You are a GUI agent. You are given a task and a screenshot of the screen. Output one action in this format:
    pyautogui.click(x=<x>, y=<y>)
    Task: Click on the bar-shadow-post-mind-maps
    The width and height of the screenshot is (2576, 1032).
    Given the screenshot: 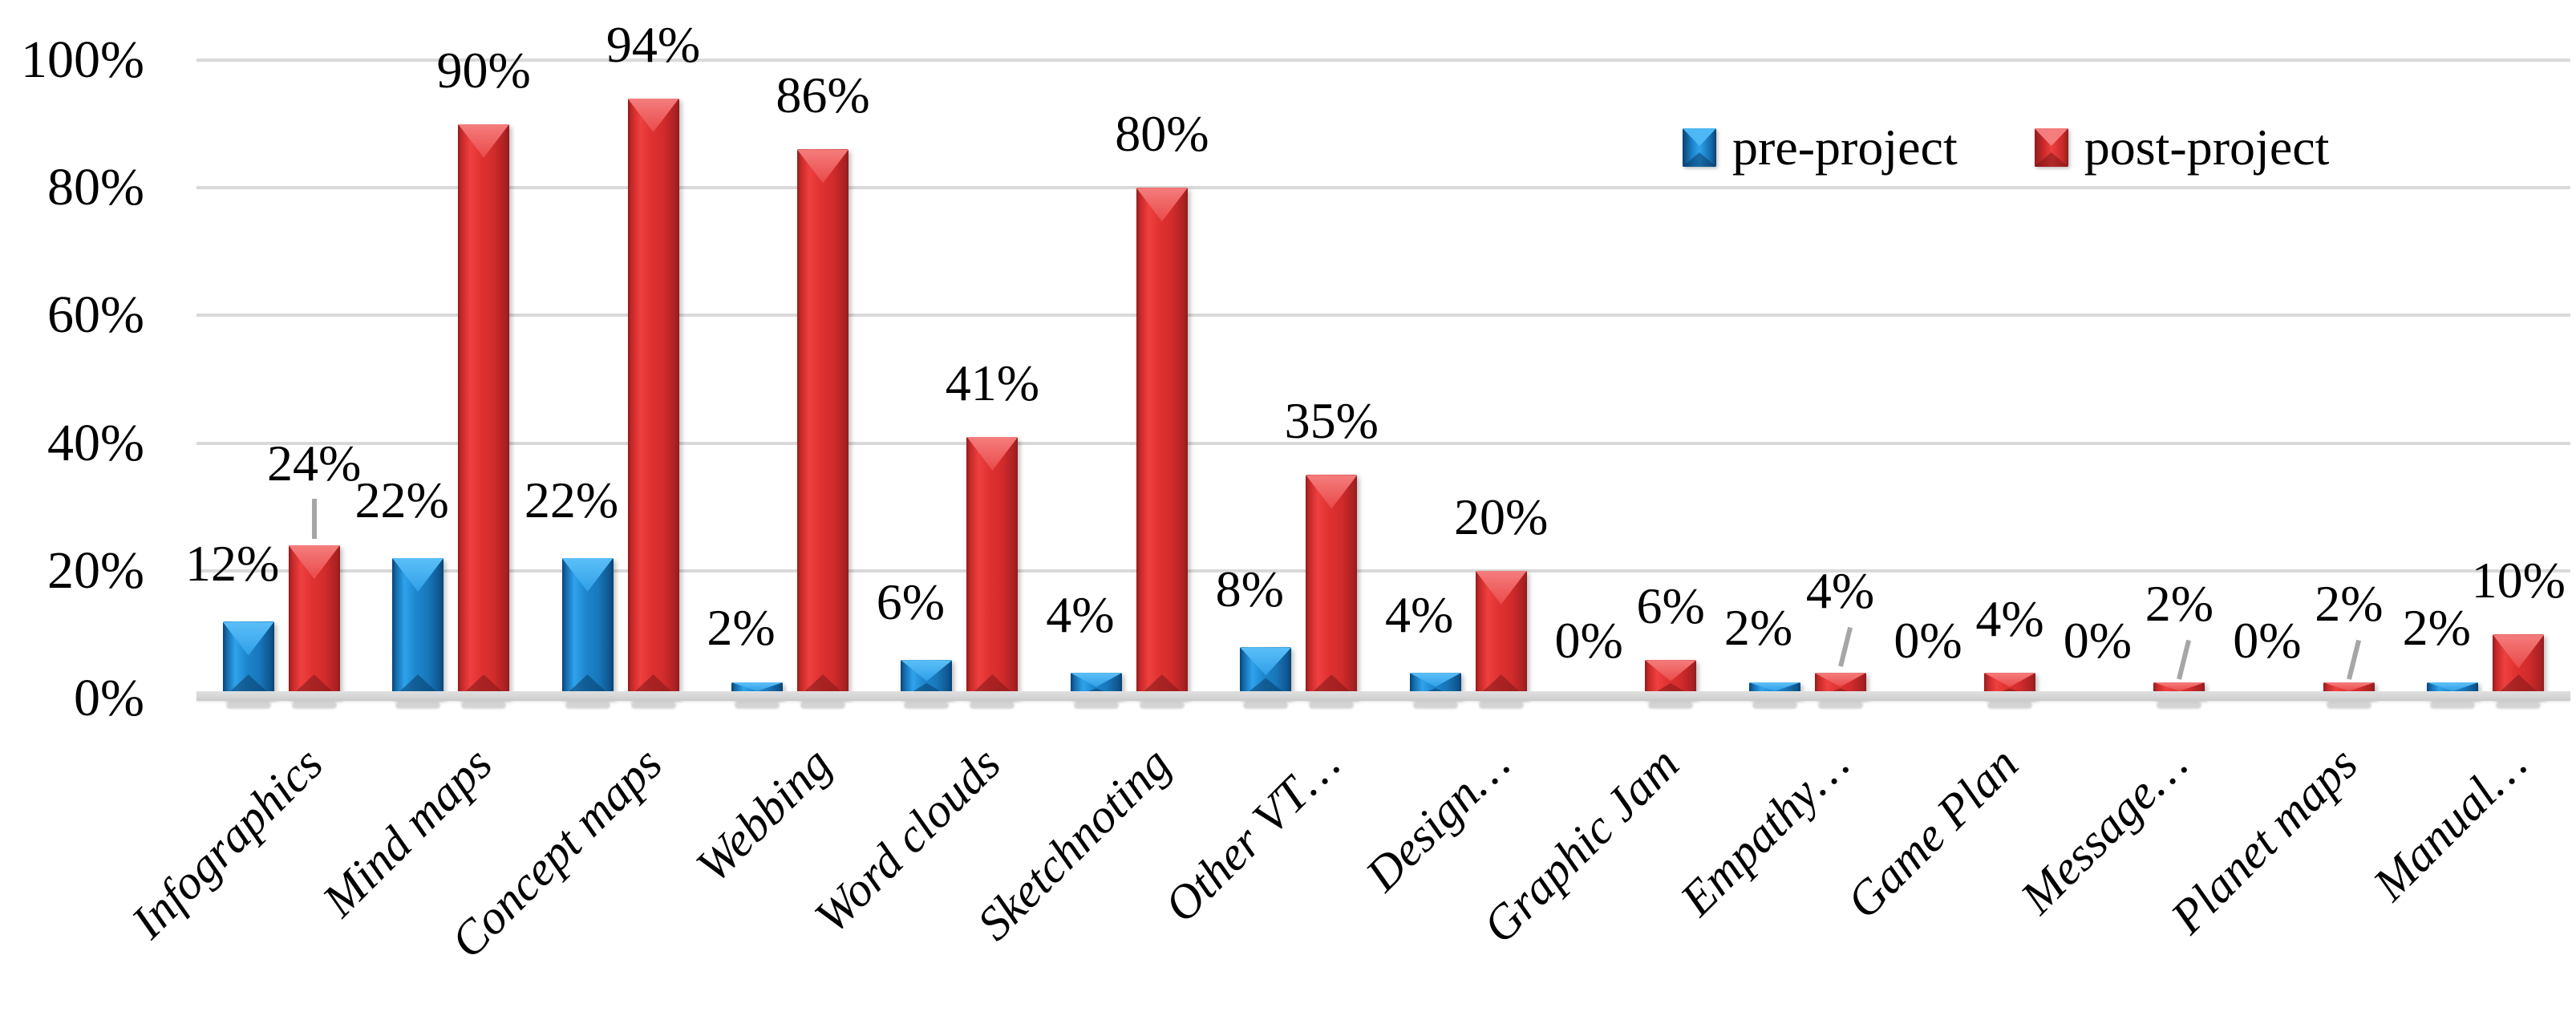 What is the action you would take?
    pyautogui.click(x=484, y=705)
    